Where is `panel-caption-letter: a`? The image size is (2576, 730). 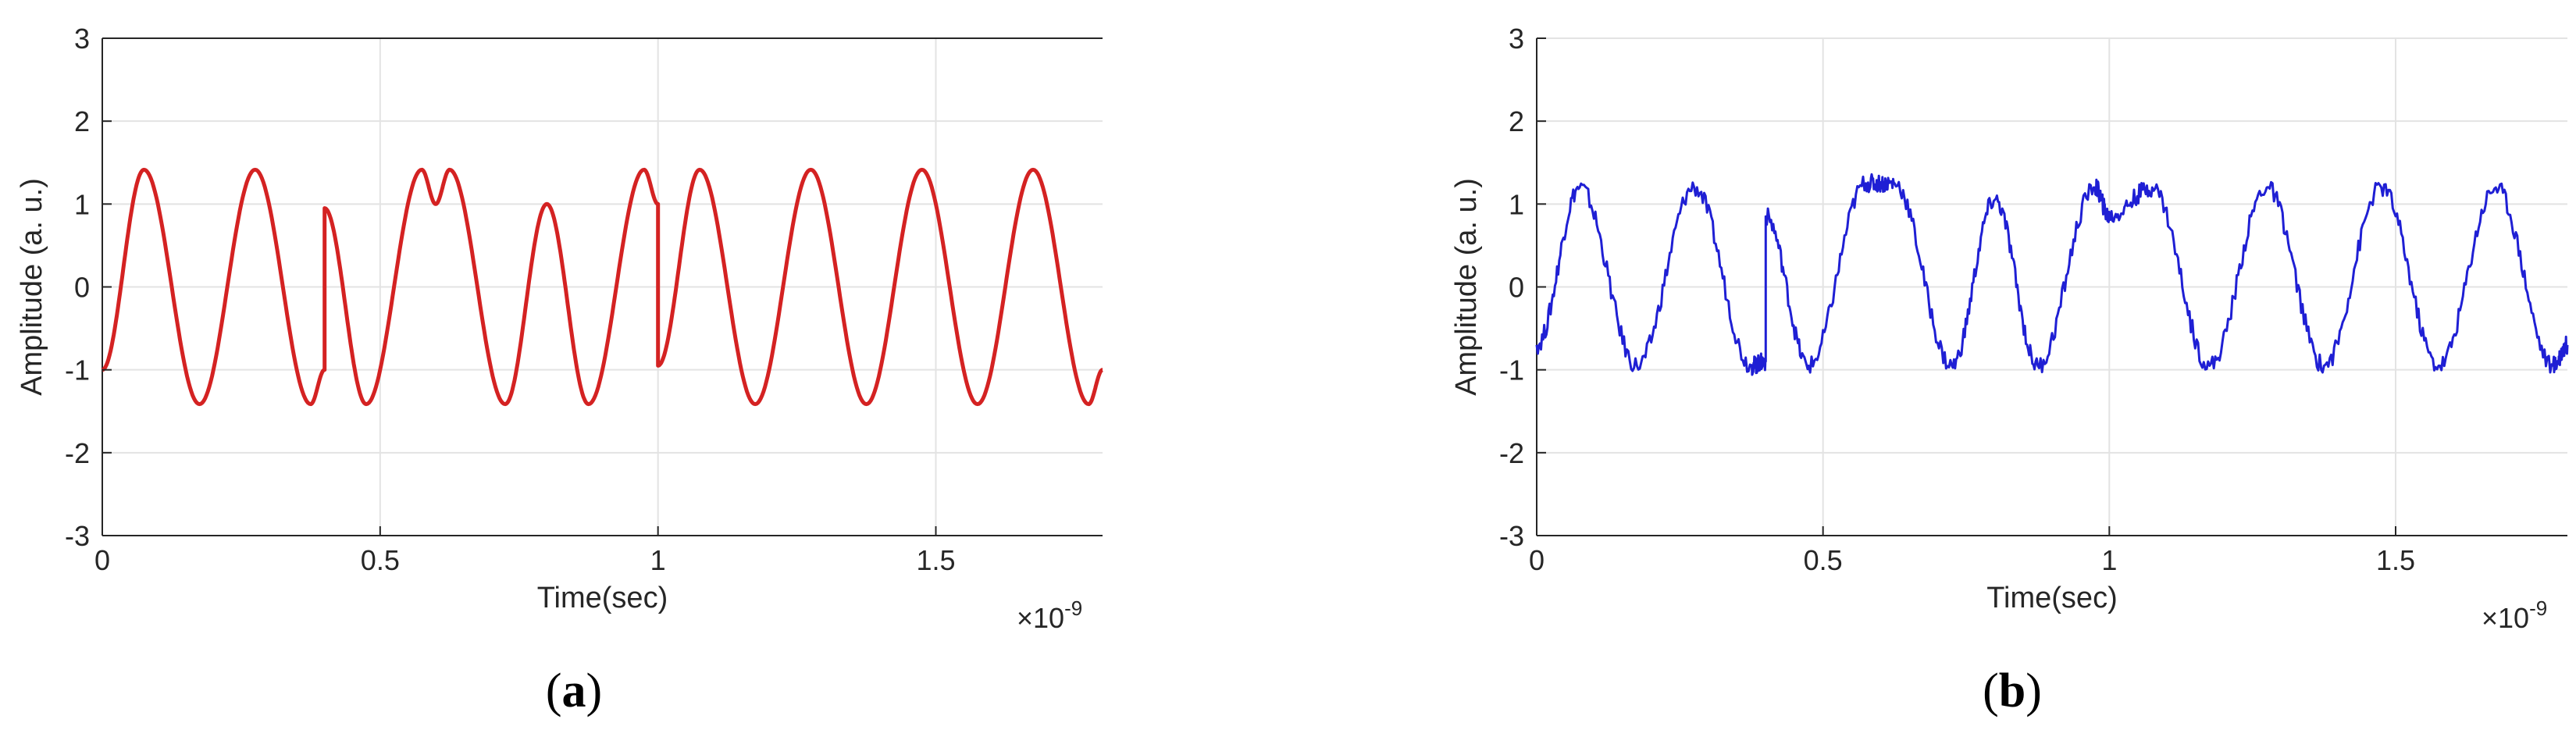 panel-caption-letter: a is located at coordinates (574, 691).